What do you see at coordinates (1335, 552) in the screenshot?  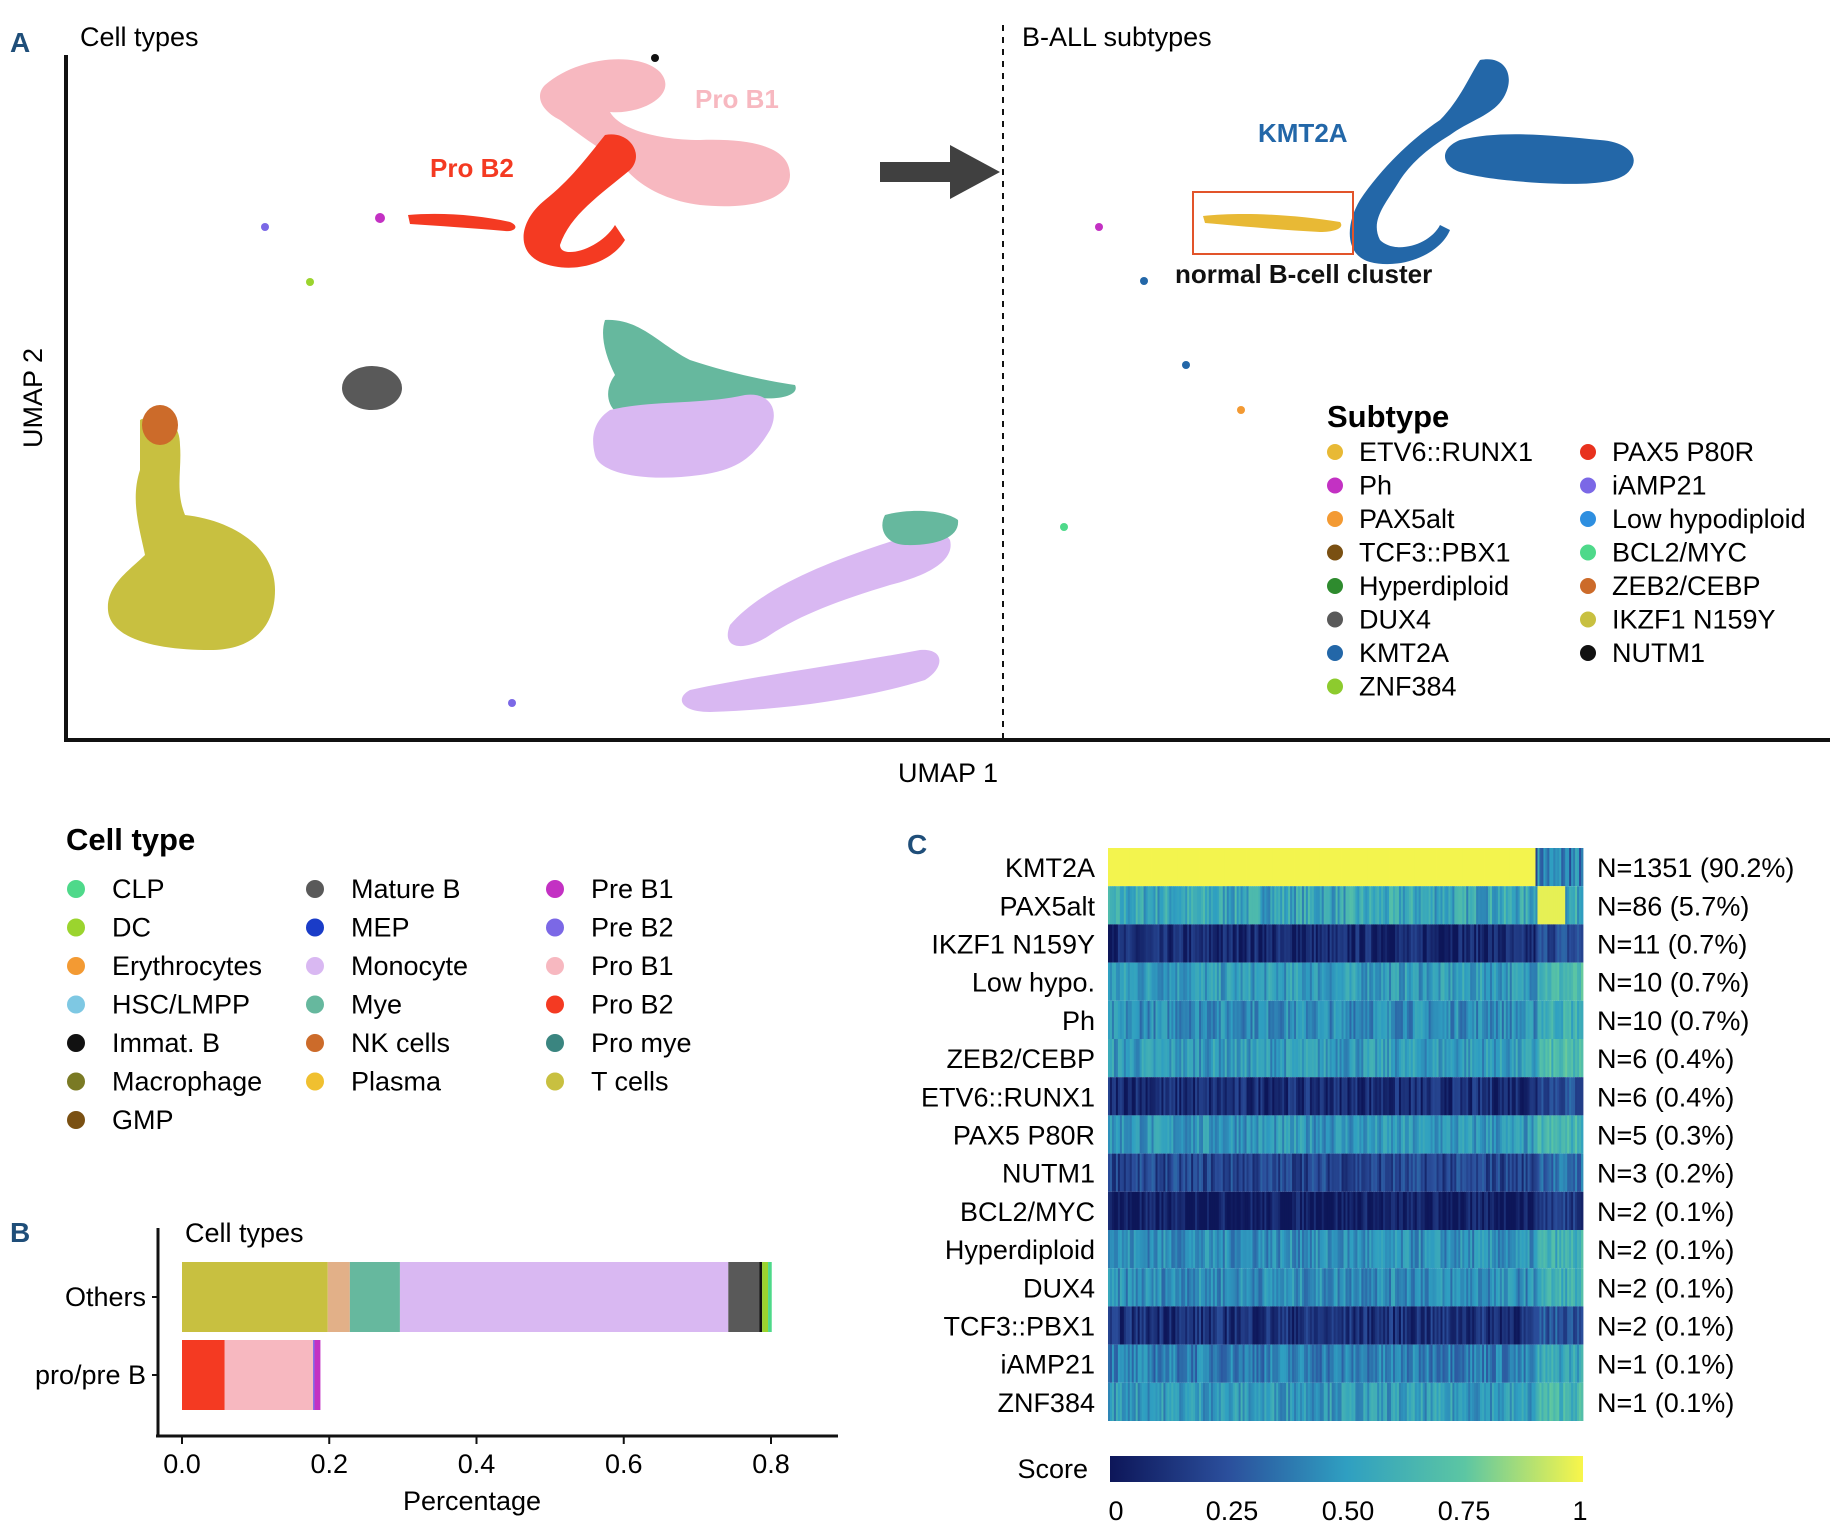 I see `subtype-swatch` at bounding box center [1335, 552].